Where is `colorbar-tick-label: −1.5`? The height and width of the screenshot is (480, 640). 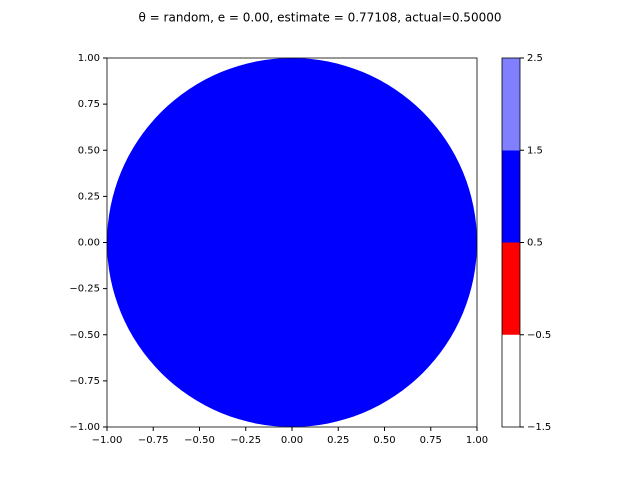 colorbar-tick-label: −1.5 is located at coordinates (539, 427).